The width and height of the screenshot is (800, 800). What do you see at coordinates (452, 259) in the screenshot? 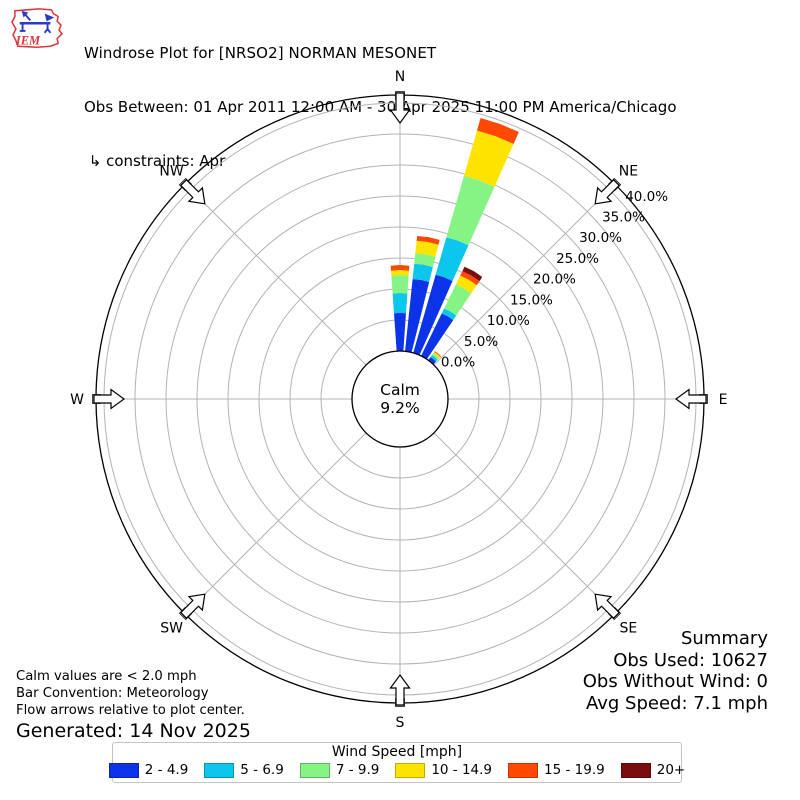
I see `bar-segment-20deg-bin1` at bounding box center [452, 259].